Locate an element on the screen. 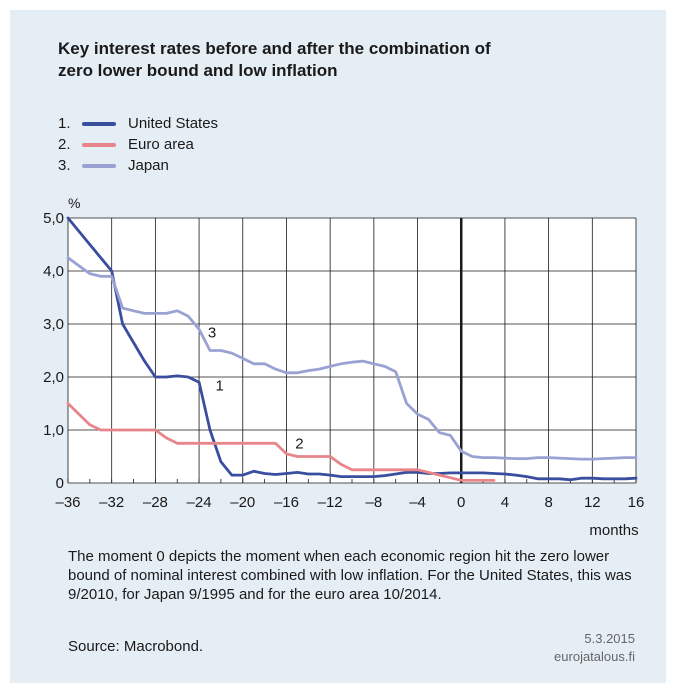  legend-label: Euro area is located at coordinates (161, 144).